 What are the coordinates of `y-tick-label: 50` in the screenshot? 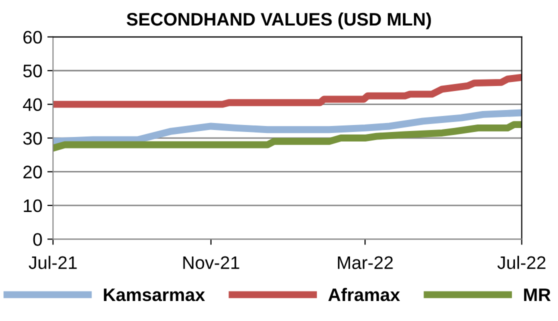 It's located at (32, 71).